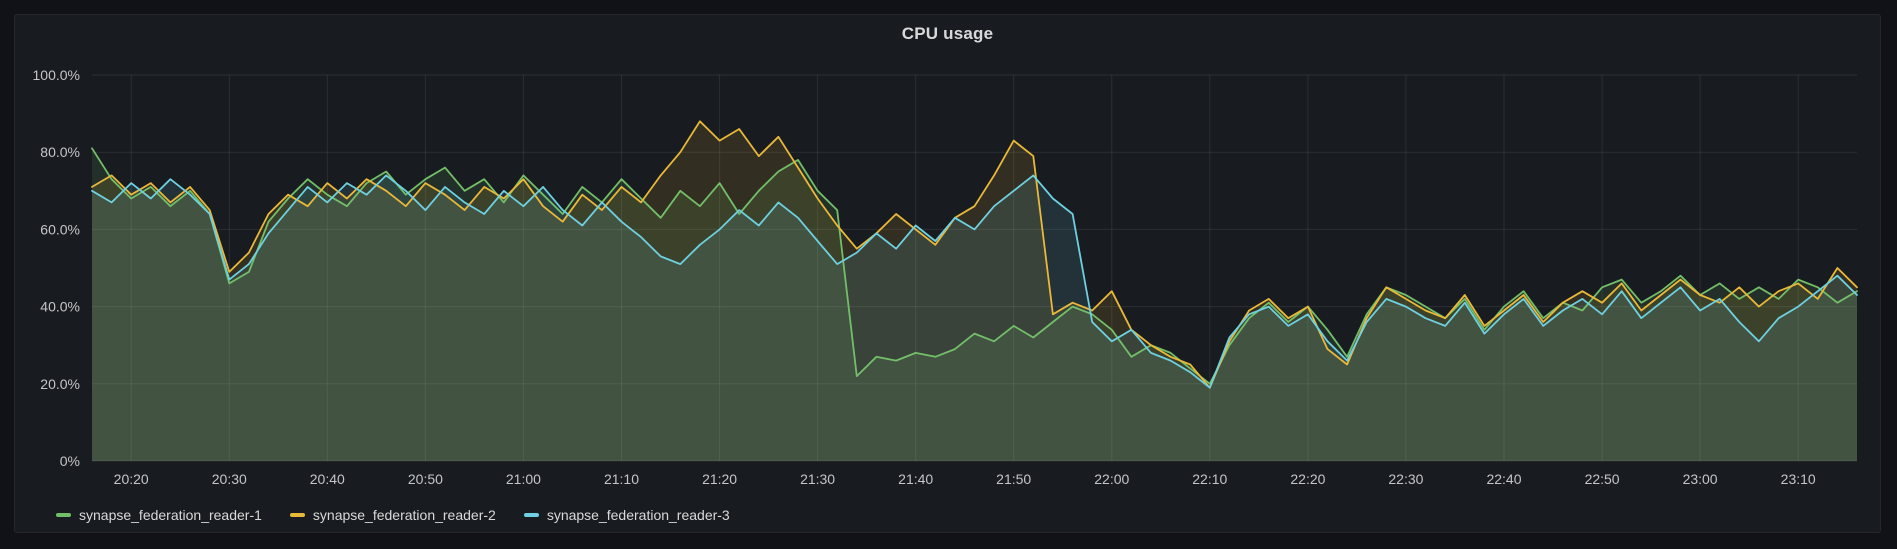  I want to click on legend-item-reader-1: synapse_federation_reader-1, so click(159, 515).